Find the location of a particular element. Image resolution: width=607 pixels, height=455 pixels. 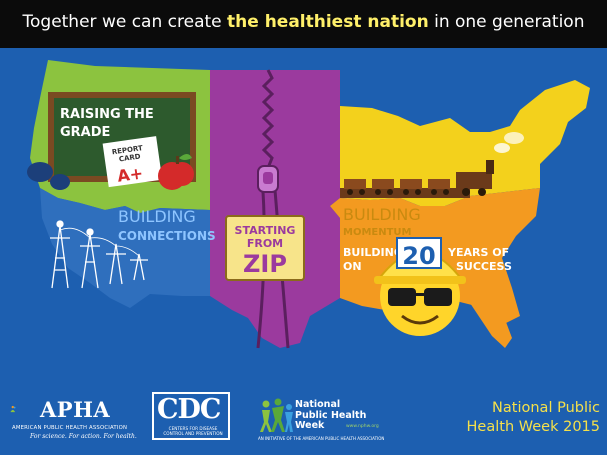

report-card: REPORT CARD A+ is located at coordinates (132, 162).